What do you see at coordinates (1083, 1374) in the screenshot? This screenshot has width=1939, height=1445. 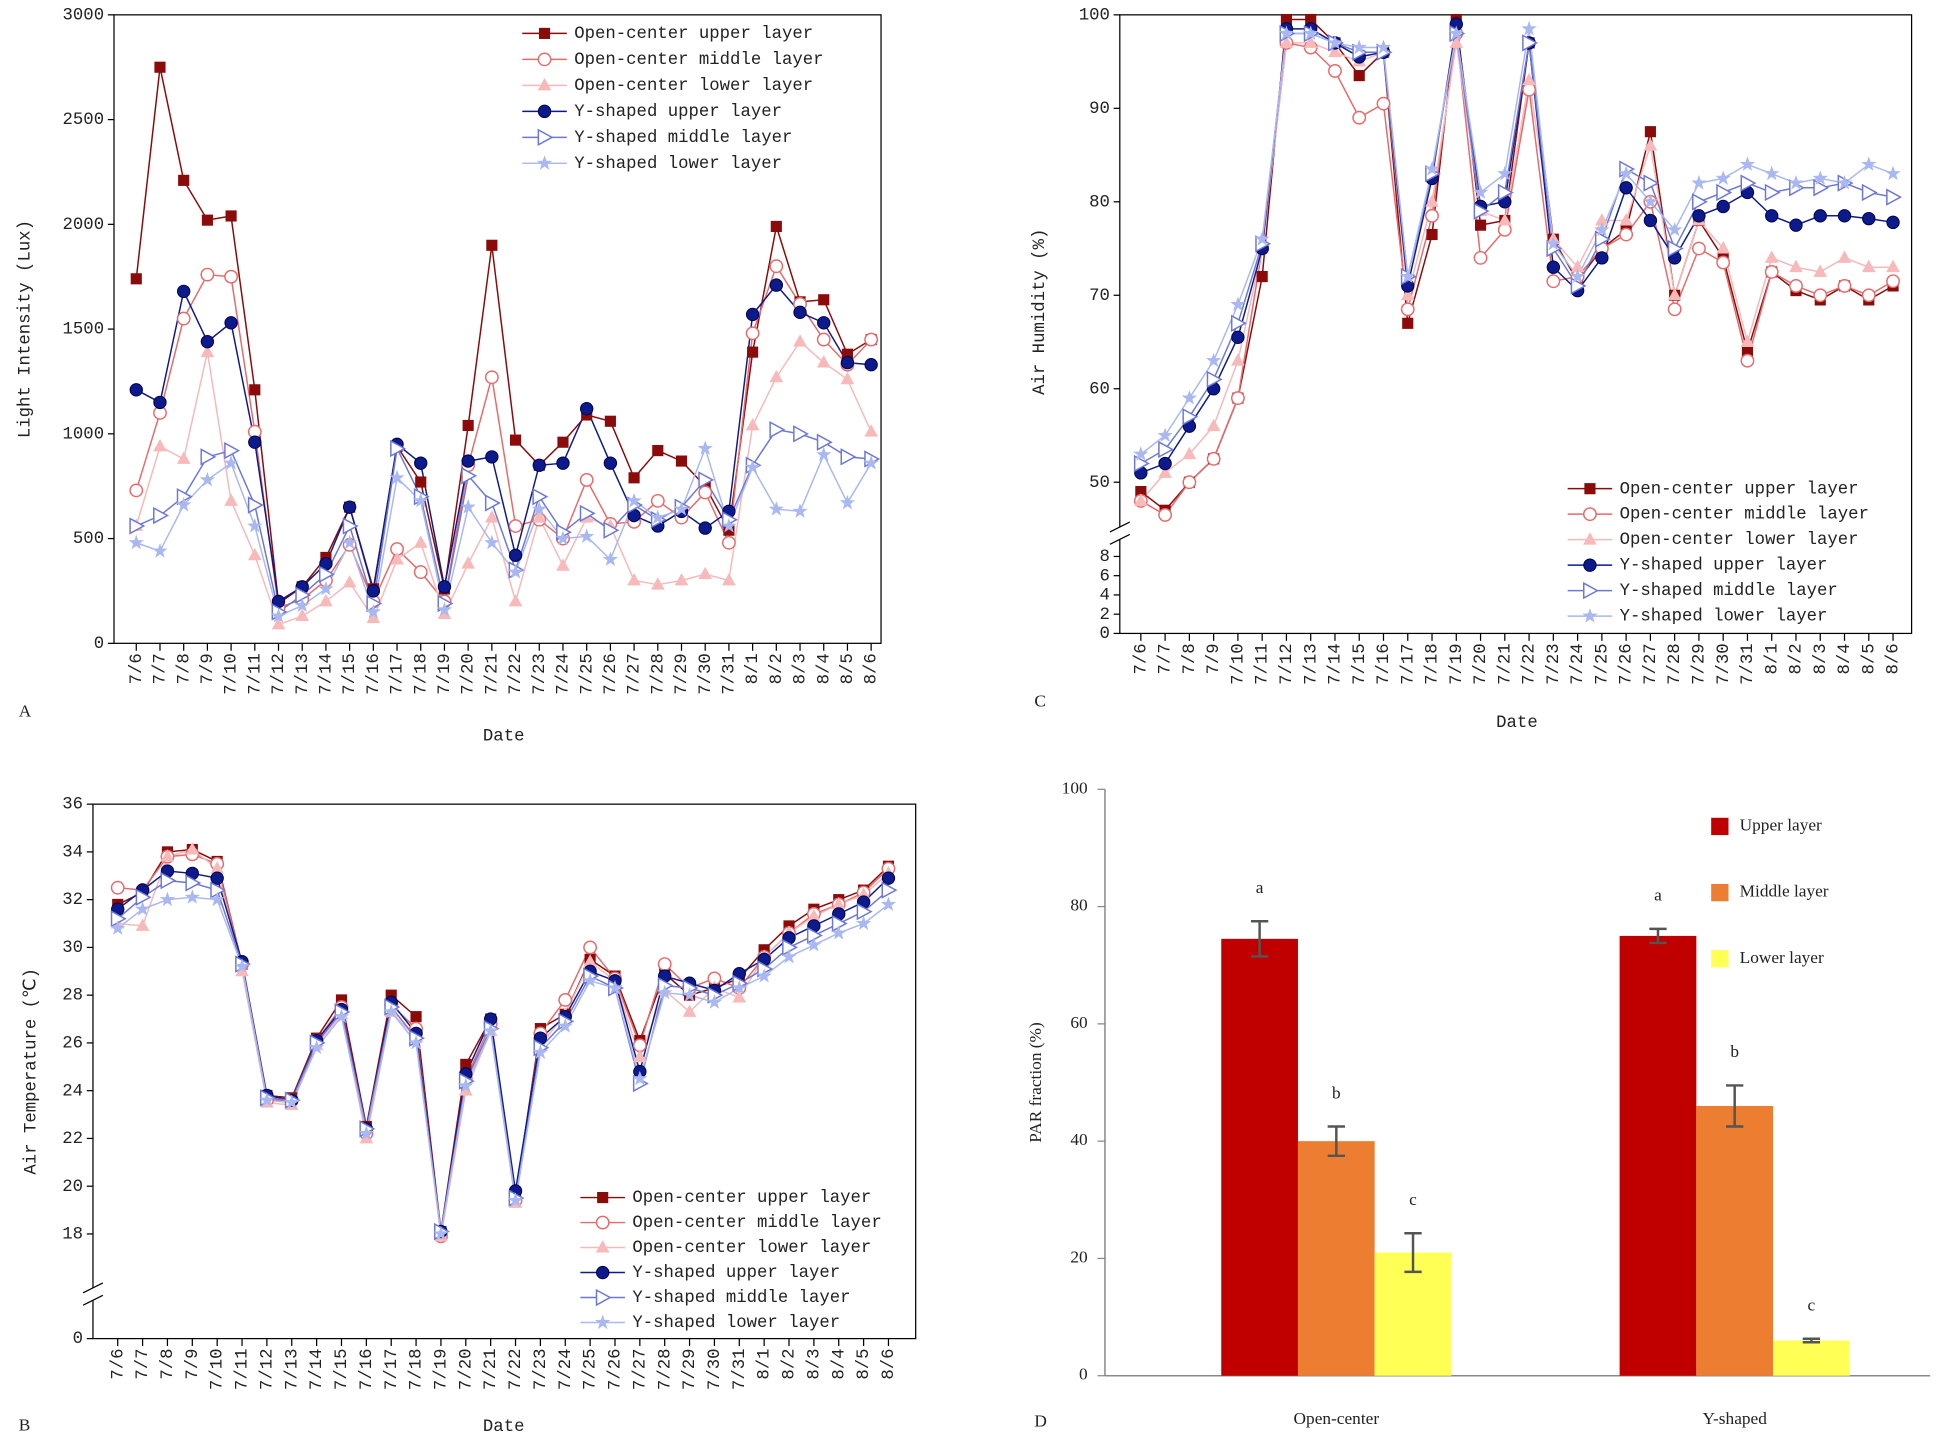 I see `y-tick-label: 0` at bounding box center [1083, 1374].